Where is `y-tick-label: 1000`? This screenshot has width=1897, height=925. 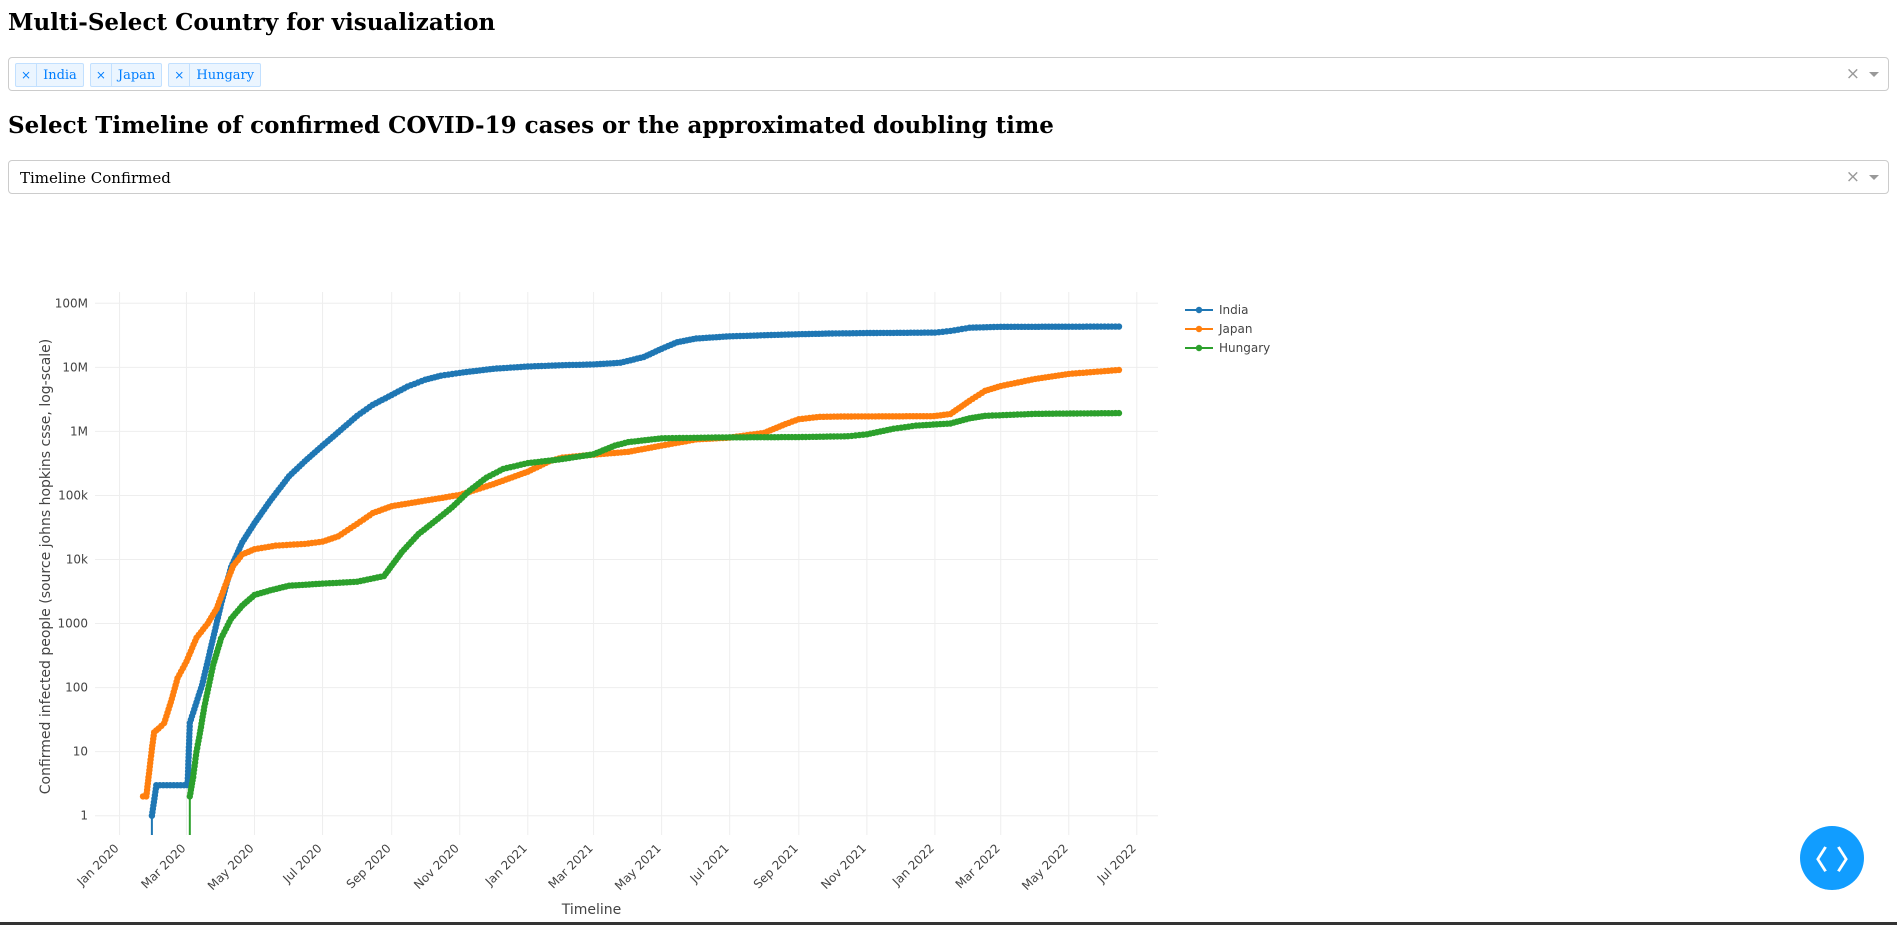
y-tick-label: 1000 is located at coordinates (72, 624).